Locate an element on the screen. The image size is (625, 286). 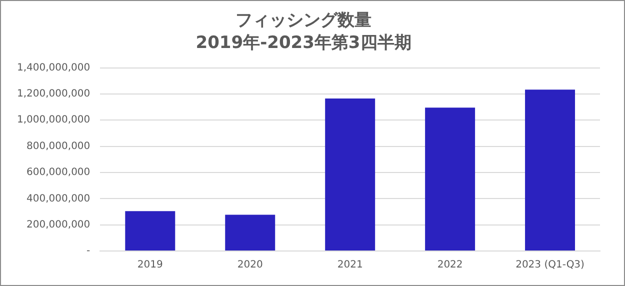
y-tick-label: 1,200,000,000 is located at coordinates (53, 94).